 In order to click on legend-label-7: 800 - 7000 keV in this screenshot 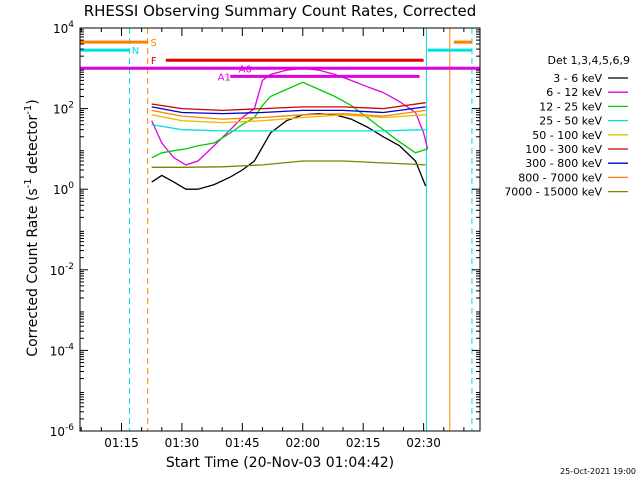, I will do `click(560, 177)`.